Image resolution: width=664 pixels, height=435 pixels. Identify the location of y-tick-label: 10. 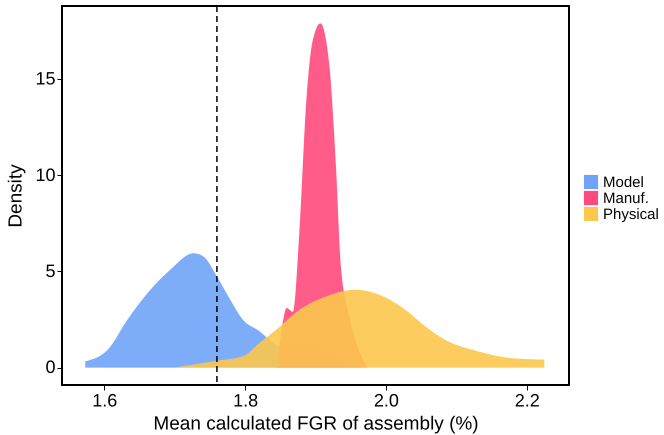
(45, 174).